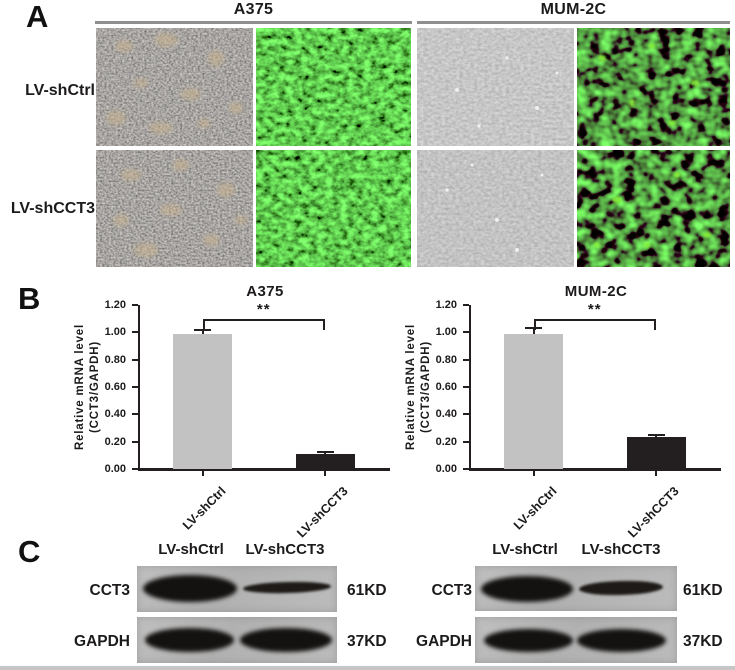 Image resolution: width=735 pixels, height=670 pixels. I want to click on wb-right-kd-37: 37KD, so click(703, 641).